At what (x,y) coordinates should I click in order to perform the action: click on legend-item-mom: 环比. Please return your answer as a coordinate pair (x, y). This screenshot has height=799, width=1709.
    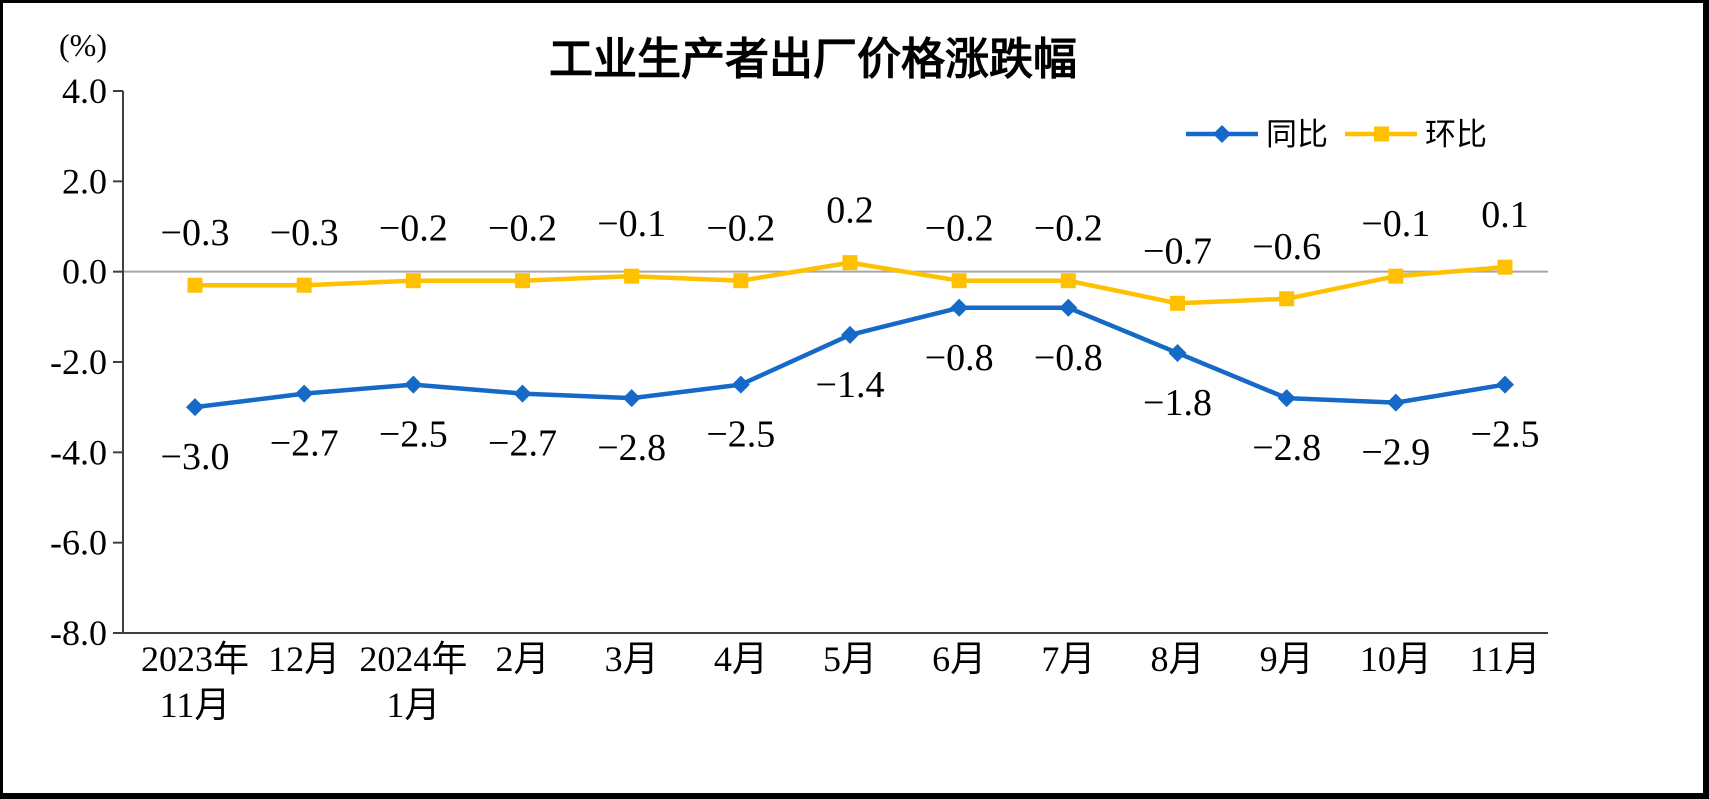
    Looking at the image, I should click on (1416, 134).